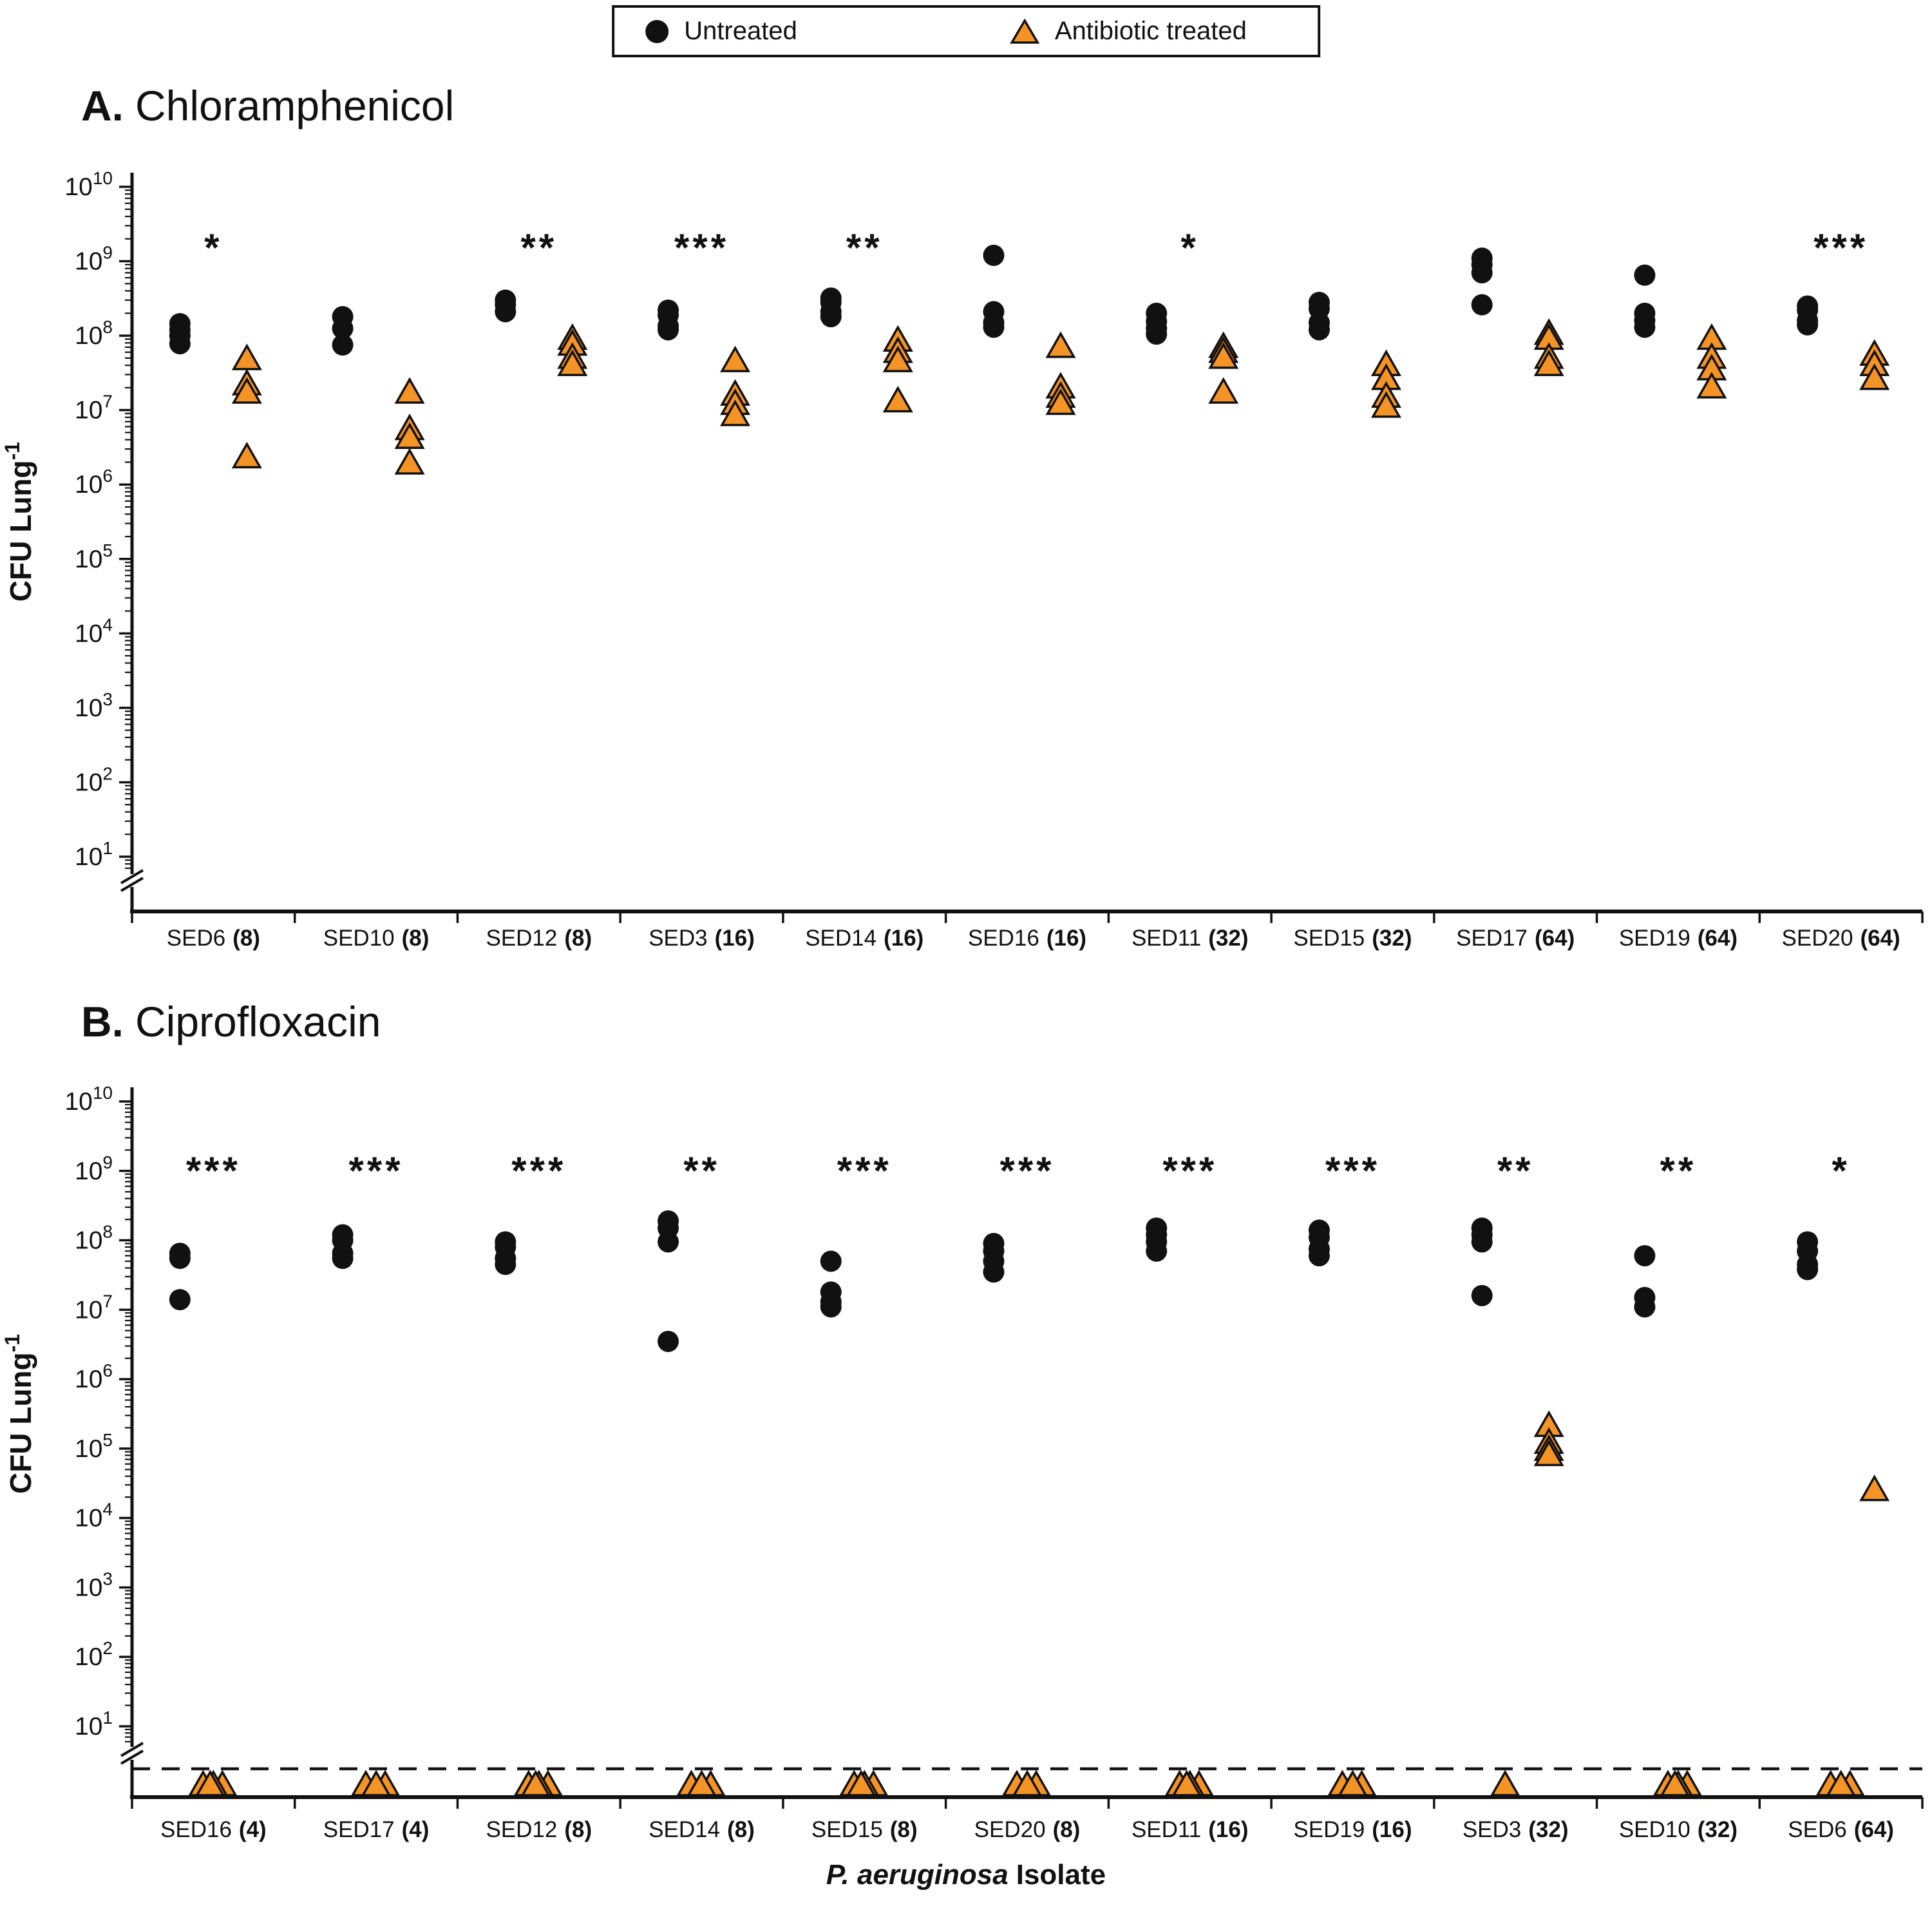 The width and height of the screenshot is (1932, 1906). Describe the element at coordinates (1027, 938) in the screenshot. I see `category-label: SED16 (16)` at that location.